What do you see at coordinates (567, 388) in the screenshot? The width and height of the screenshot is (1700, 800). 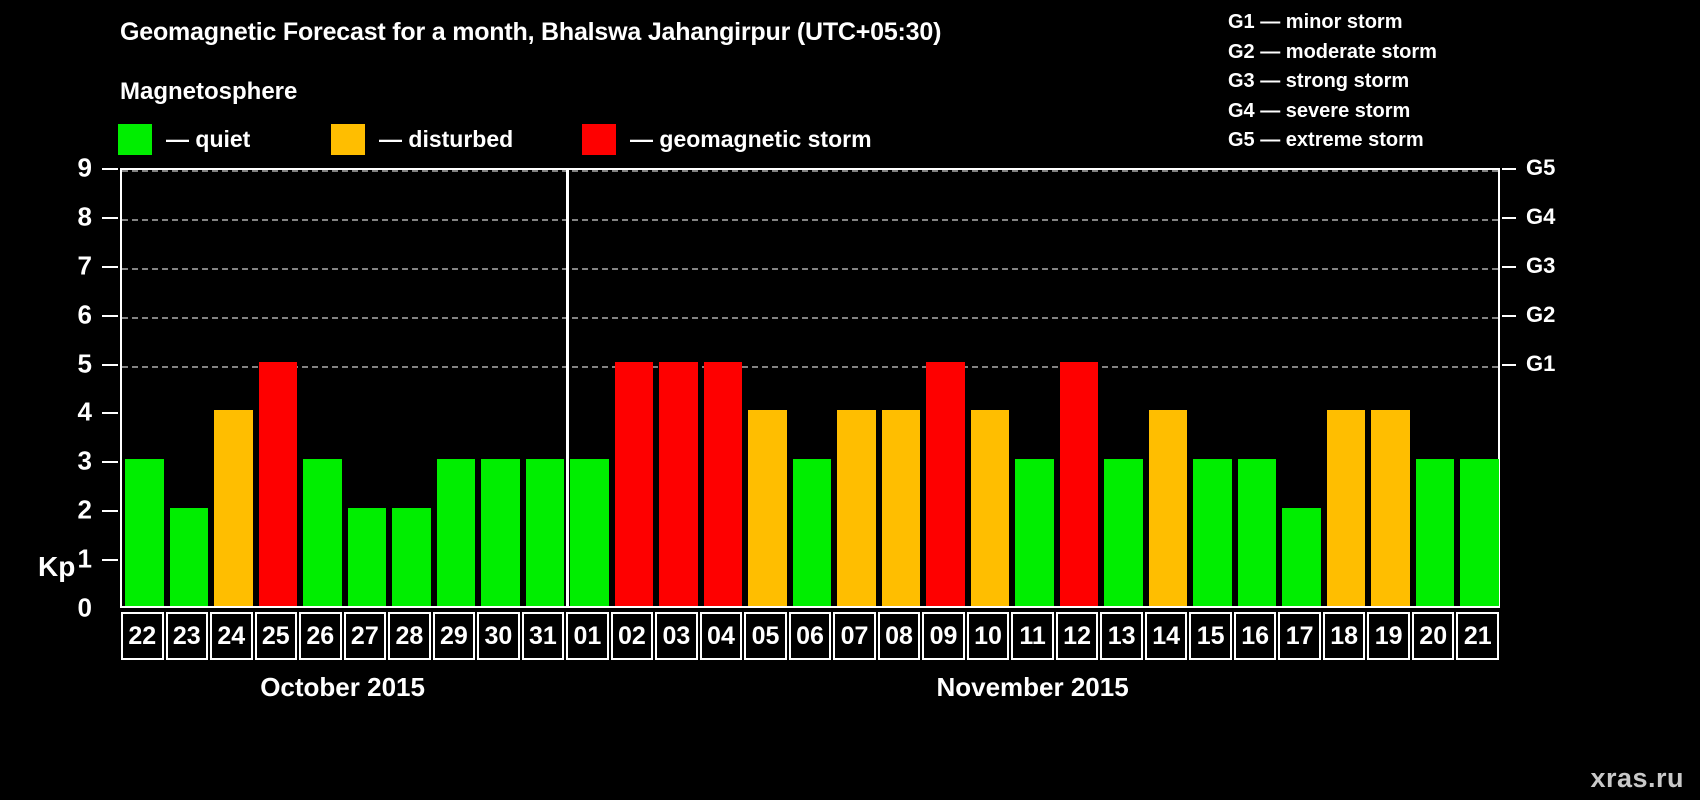 I see `month-separator-line` at bounding box center [567, 388].